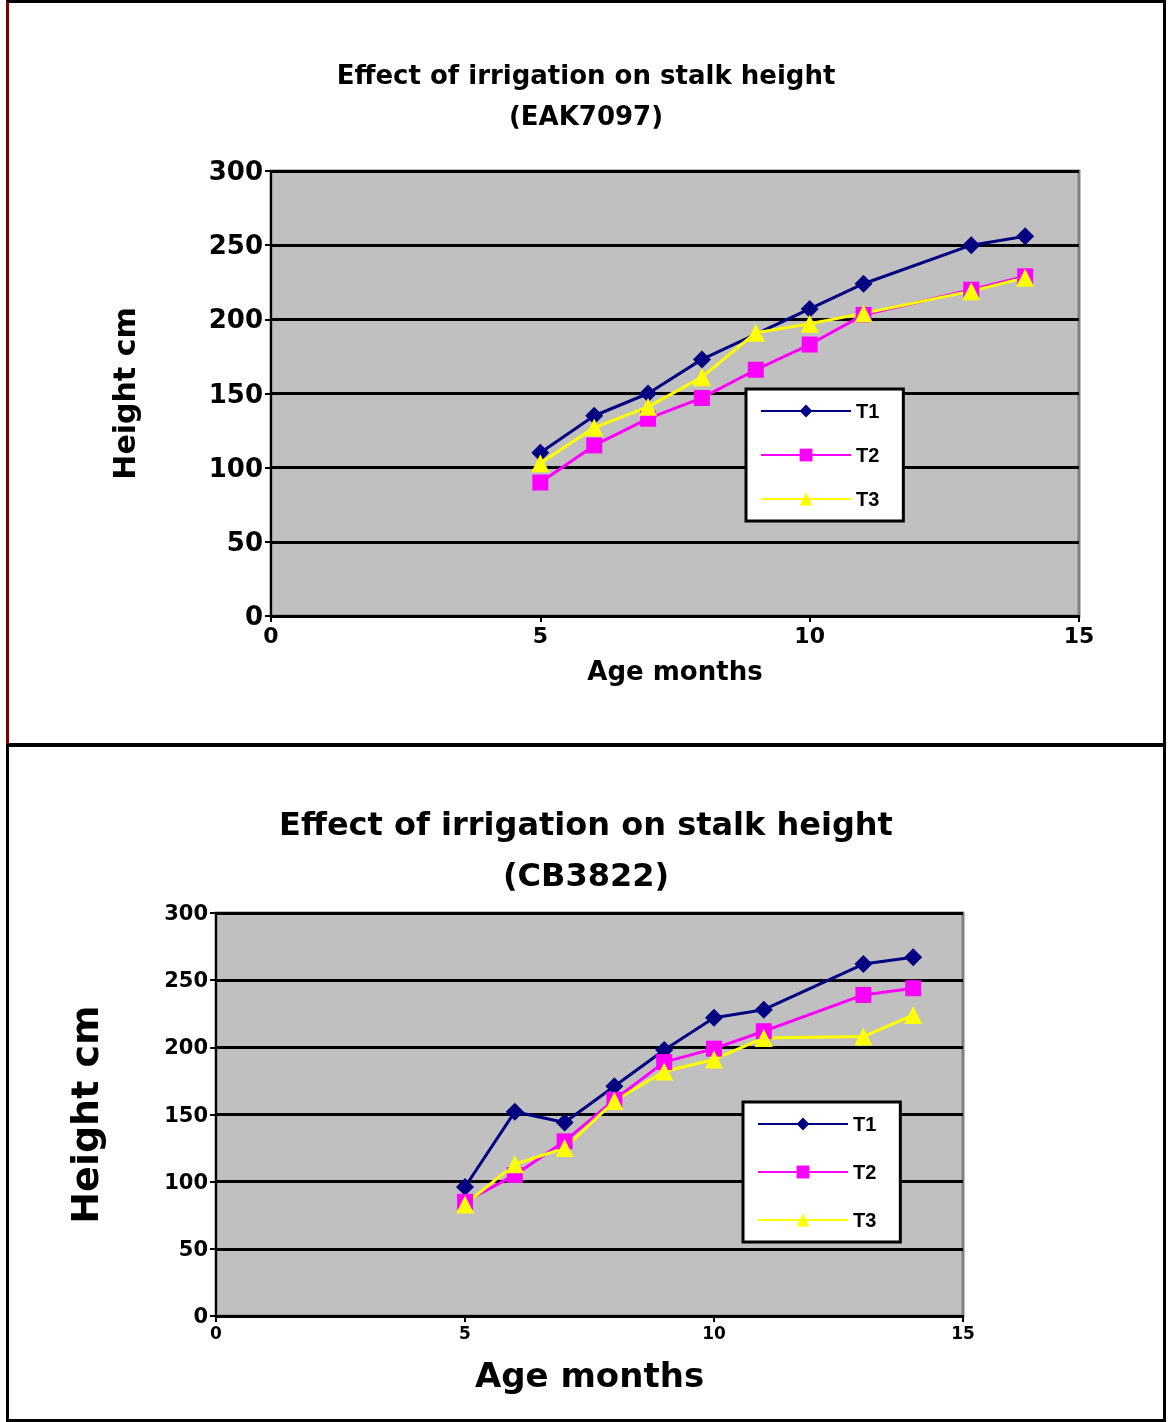  What do you see at coordinates (271, 635) in the screenshot?
I see `x-tick-label: 0` at bounding box center [271, 635].